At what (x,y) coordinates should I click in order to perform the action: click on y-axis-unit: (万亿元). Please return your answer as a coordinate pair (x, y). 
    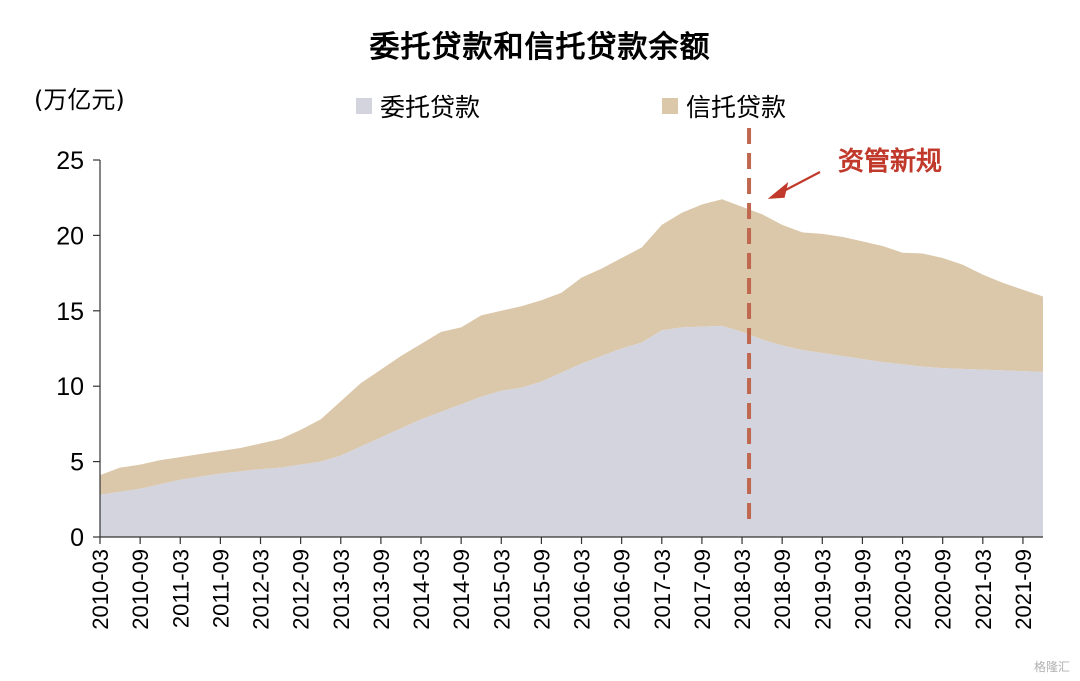
    Looking at the image, I should click on (79, 100).